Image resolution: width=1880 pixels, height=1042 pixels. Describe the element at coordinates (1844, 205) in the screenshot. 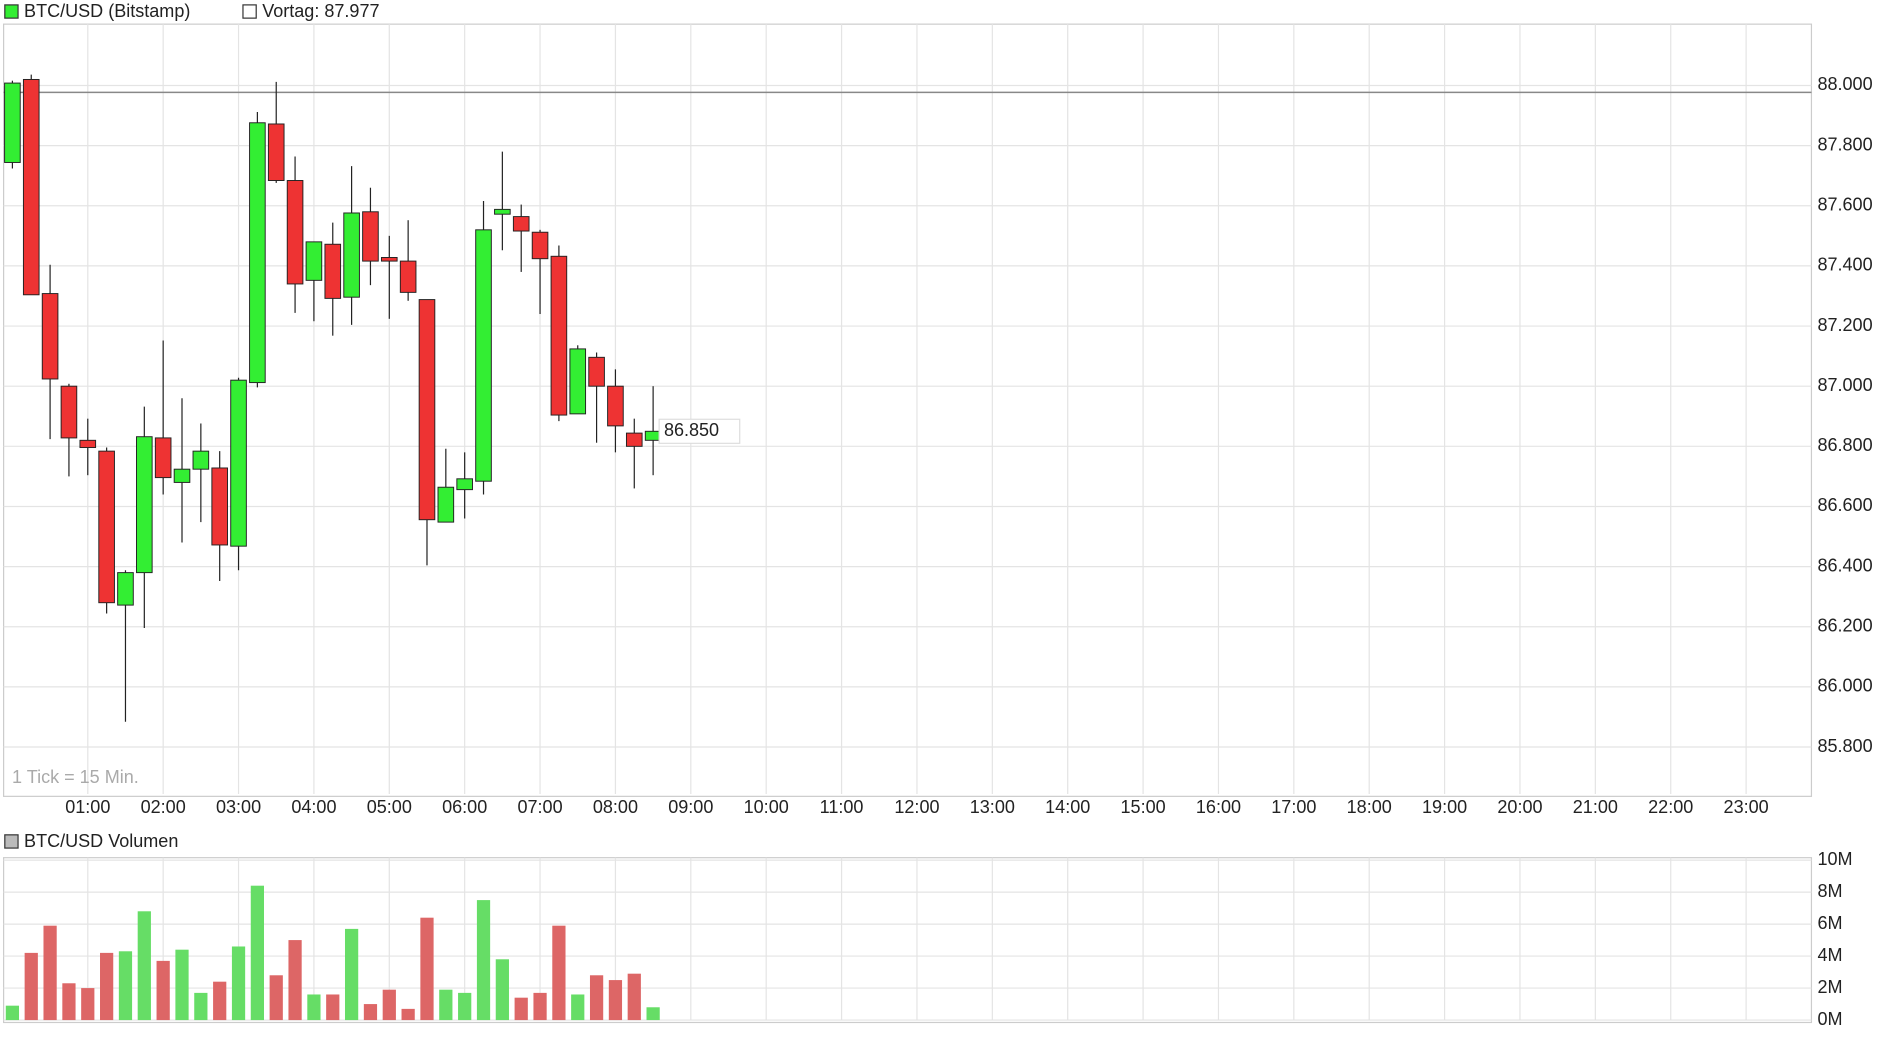

I see `y-tick-label: 87.600` at that location.